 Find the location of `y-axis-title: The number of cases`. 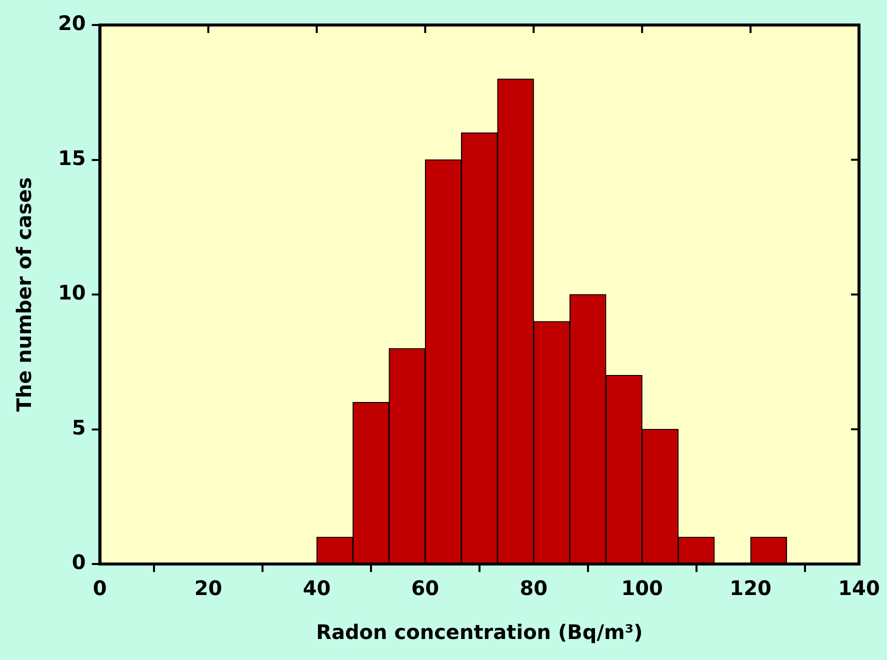

y-axis-title: The number of cases is located at coordinates (24, 294).